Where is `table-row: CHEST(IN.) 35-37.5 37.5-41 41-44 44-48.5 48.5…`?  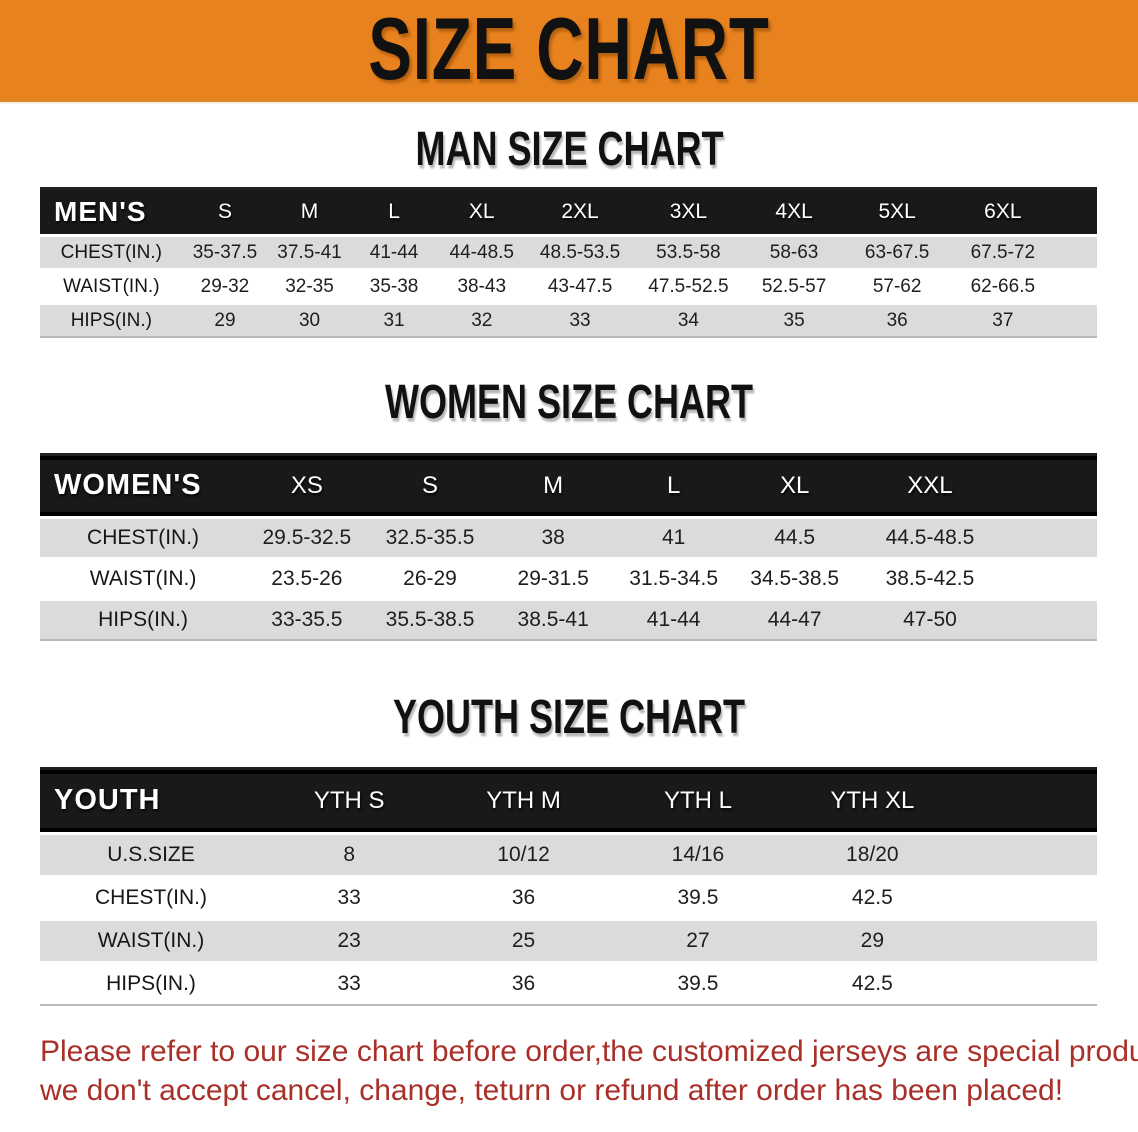
table-row: CHEST(IN.) 35-37.5 37.5-41 41-44 44-48.5 48.5… is located at coordinates (568, 252).